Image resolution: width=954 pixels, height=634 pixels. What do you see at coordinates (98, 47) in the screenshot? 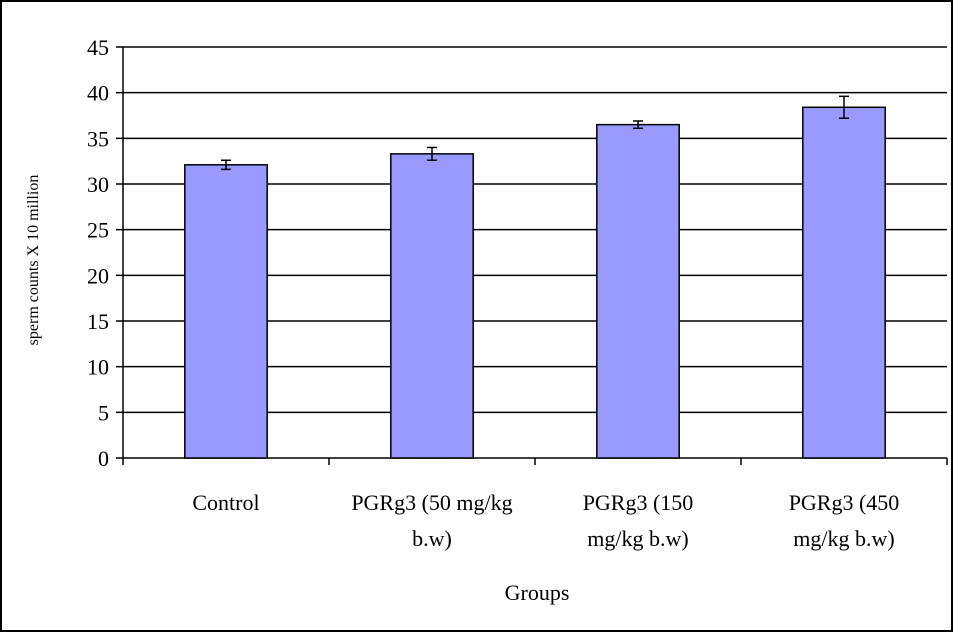
I see `y-tick-label: 45` at bounding box center [98, 47].